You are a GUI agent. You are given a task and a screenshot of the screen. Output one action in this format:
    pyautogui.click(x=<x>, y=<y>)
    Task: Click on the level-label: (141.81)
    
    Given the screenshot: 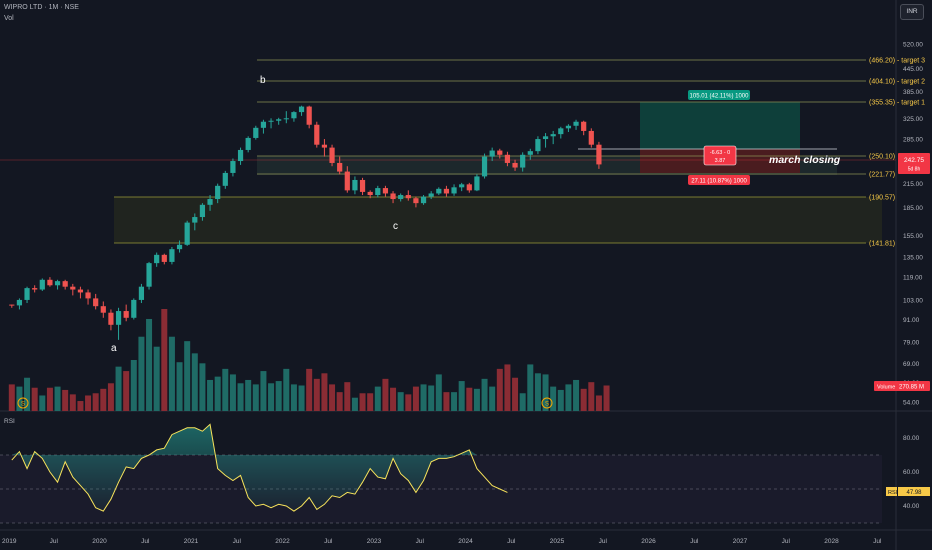 What is the action you would take?
    pyautogui.click(x=882, y=244)
    